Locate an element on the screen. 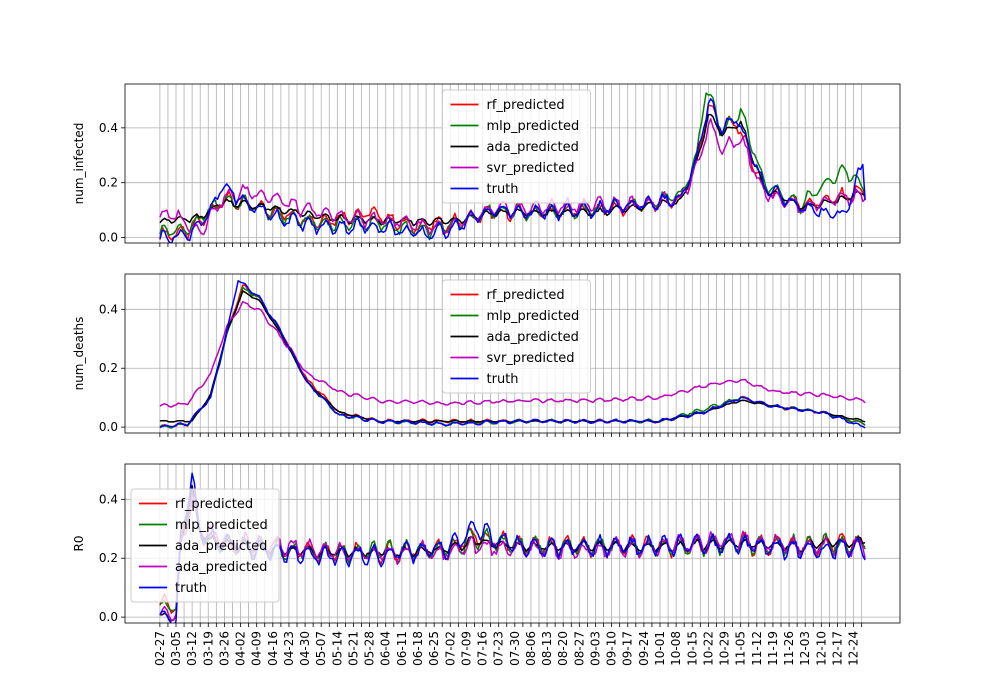 Image resolution: width=1000 pixels, height=700 pixels. x-tick-label: 09-24 is located at coordinates (644, 648).